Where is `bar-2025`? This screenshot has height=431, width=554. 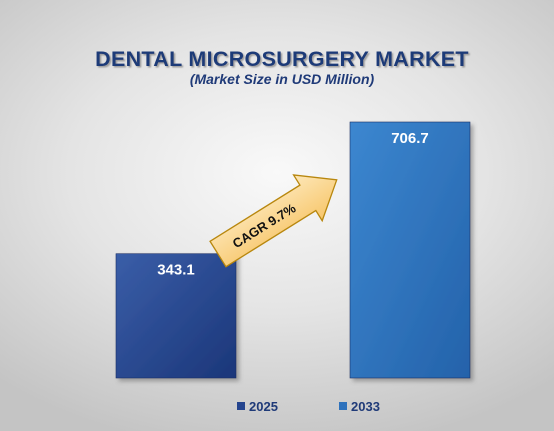 bar-2025 is located at coordinates (176, 316).